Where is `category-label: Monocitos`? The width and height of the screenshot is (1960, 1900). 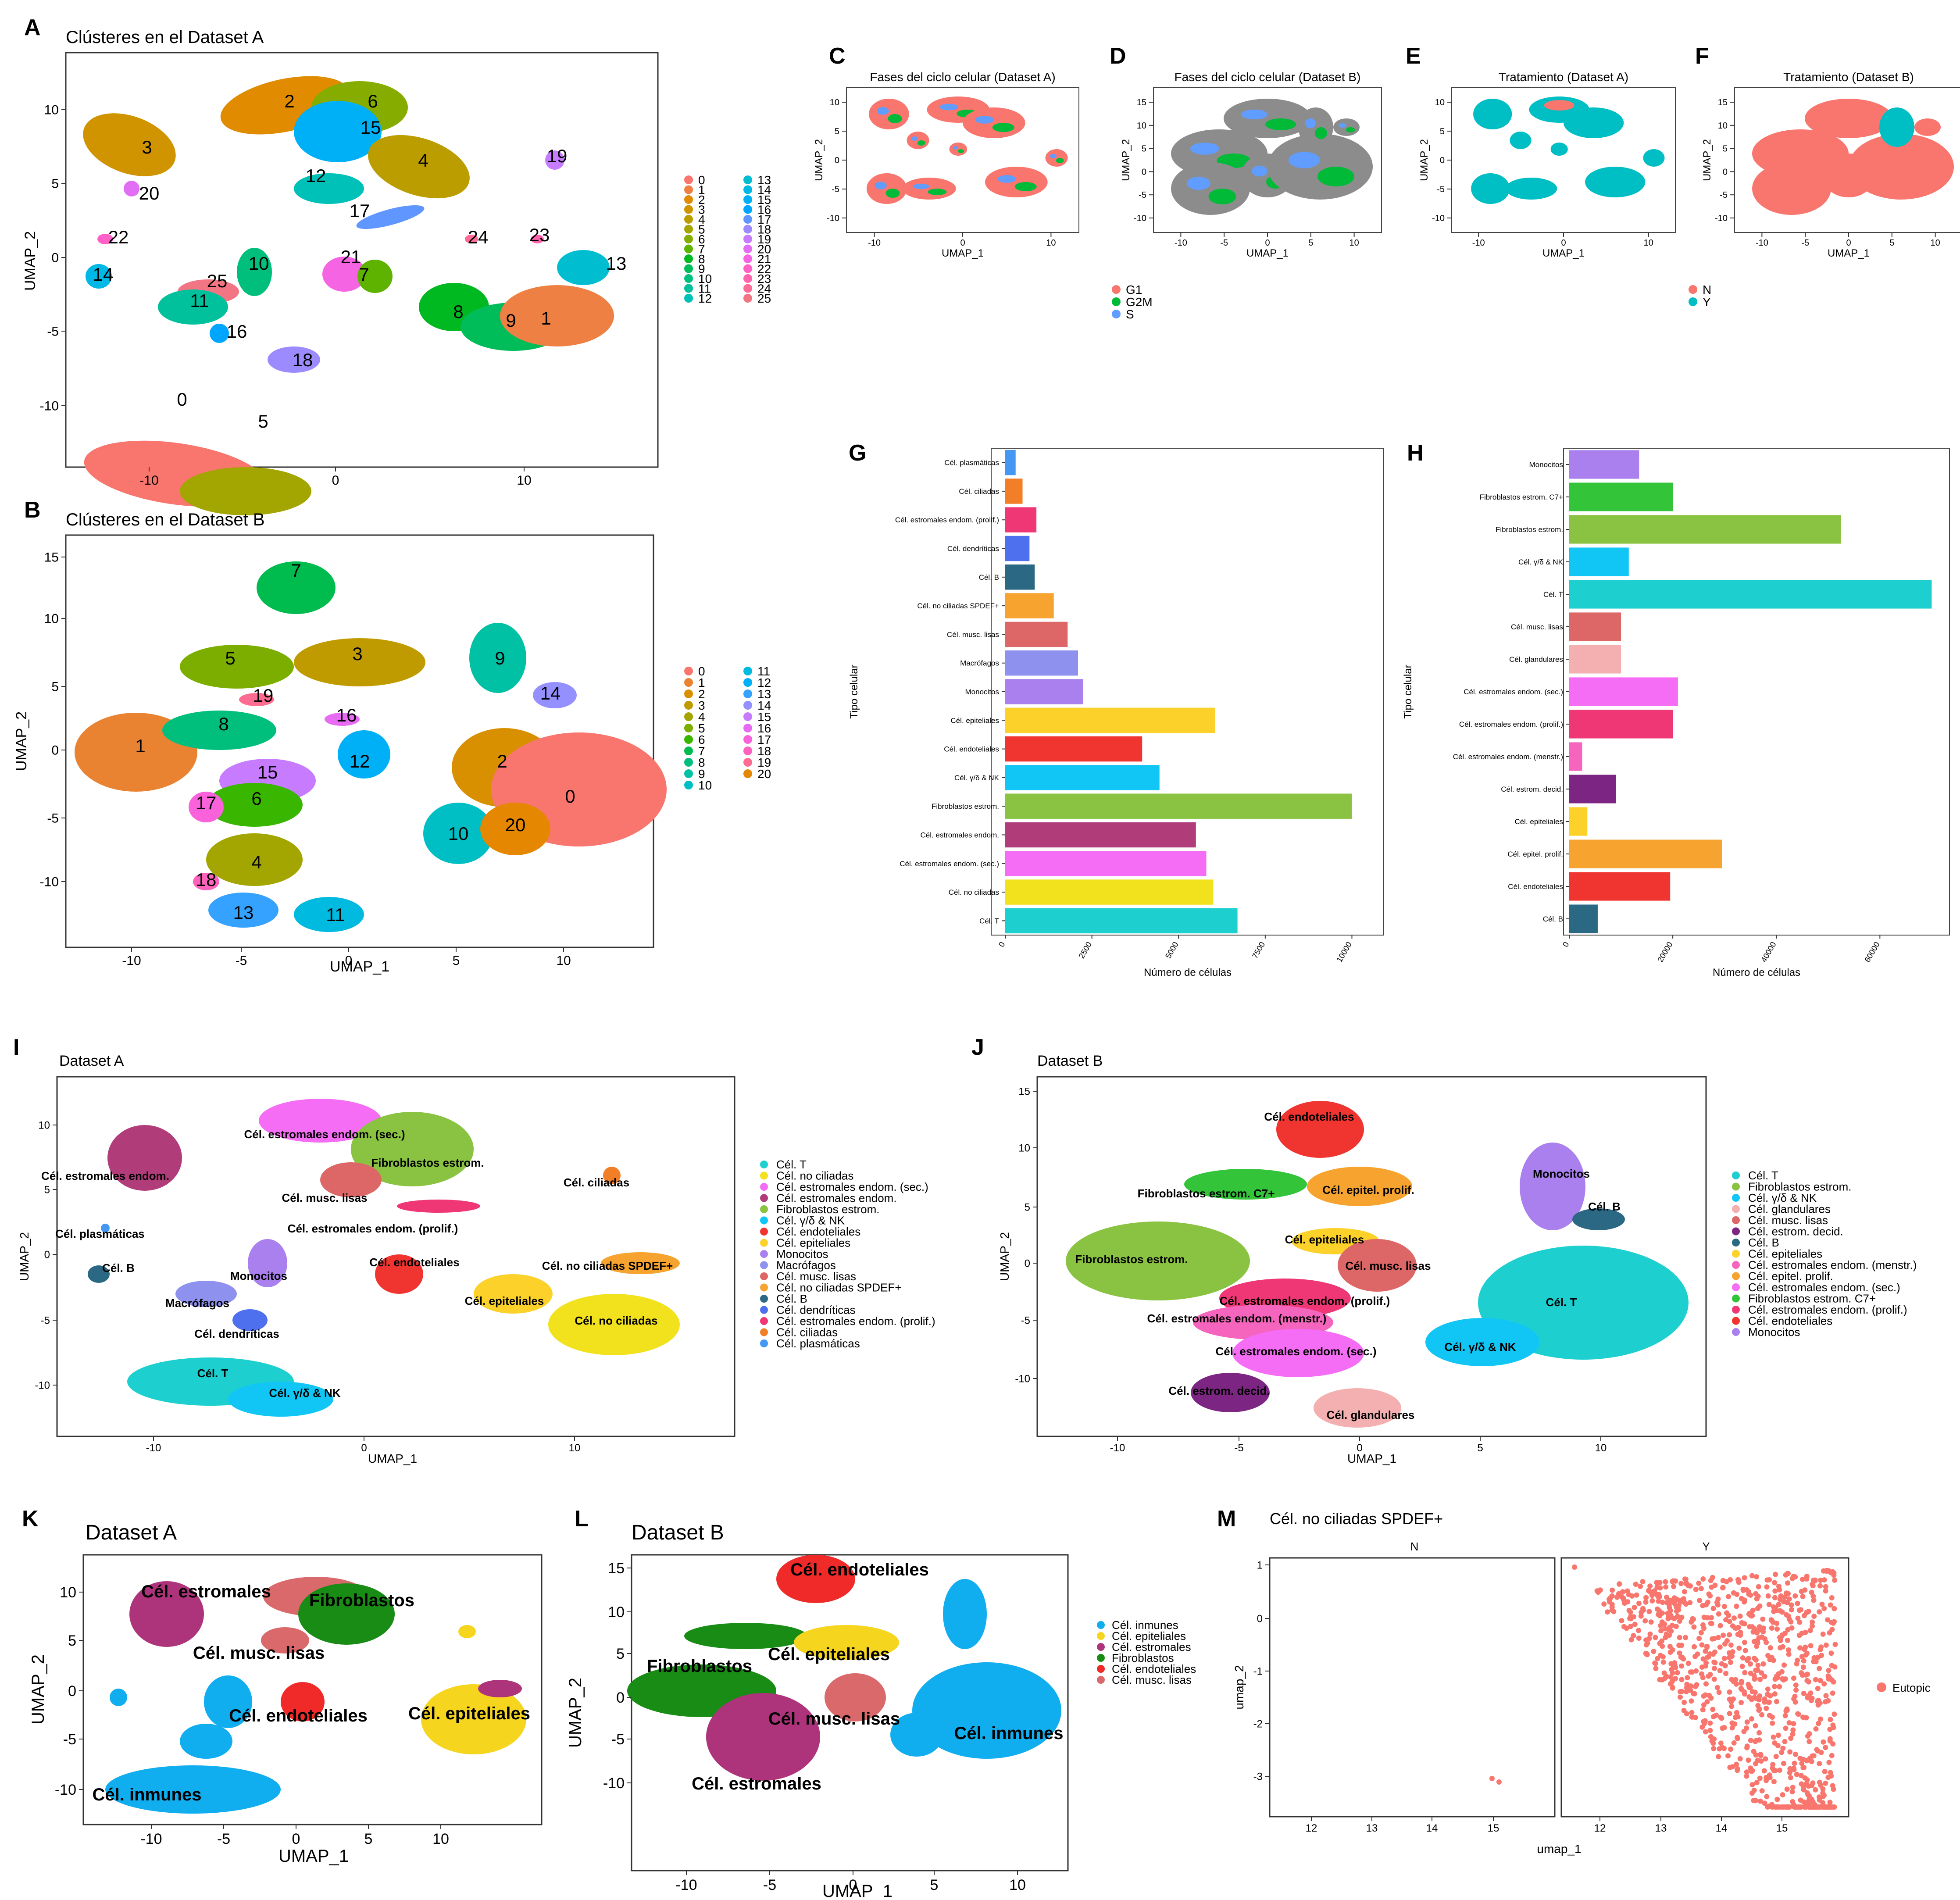 category-label: Monocitos is located at coordinates (982, 692).